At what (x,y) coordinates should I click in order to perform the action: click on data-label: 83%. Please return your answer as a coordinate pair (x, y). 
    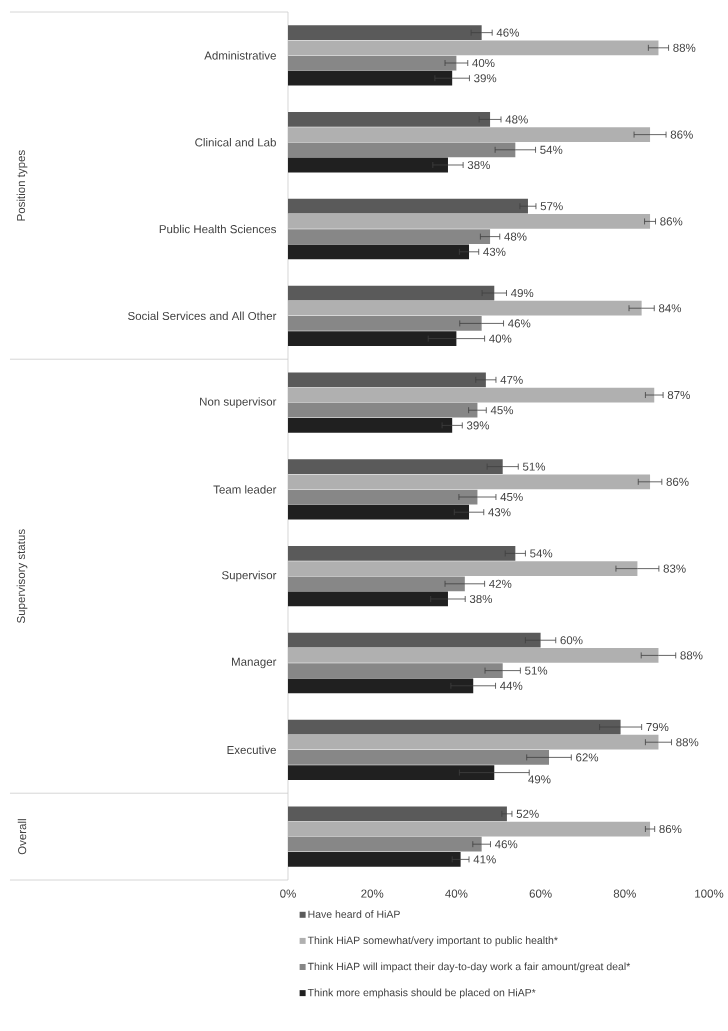
    Looking at the image, I should click on (674, 568).